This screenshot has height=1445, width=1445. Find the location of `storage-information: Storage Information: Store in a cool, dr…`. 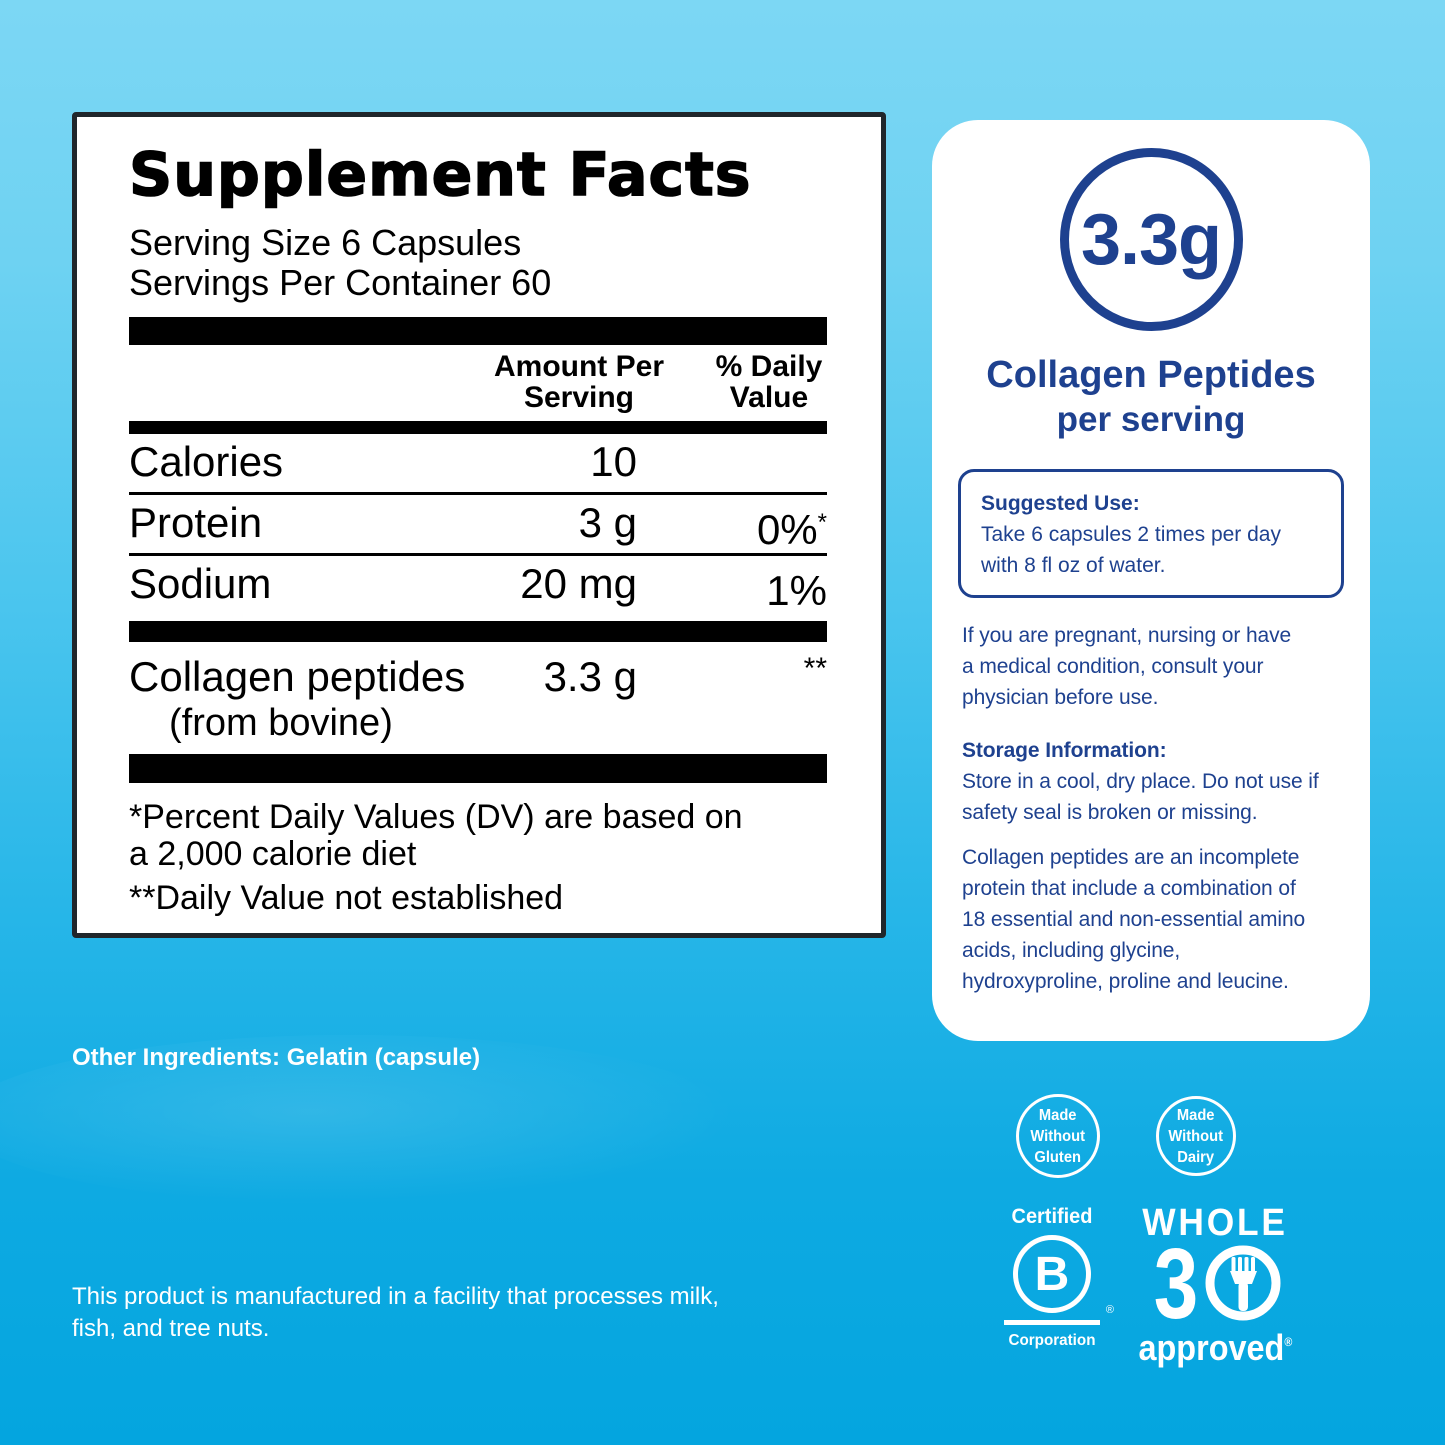

storage-information: Storage Information: Store in a cool, dr… is located at coordinates (1157, 781).